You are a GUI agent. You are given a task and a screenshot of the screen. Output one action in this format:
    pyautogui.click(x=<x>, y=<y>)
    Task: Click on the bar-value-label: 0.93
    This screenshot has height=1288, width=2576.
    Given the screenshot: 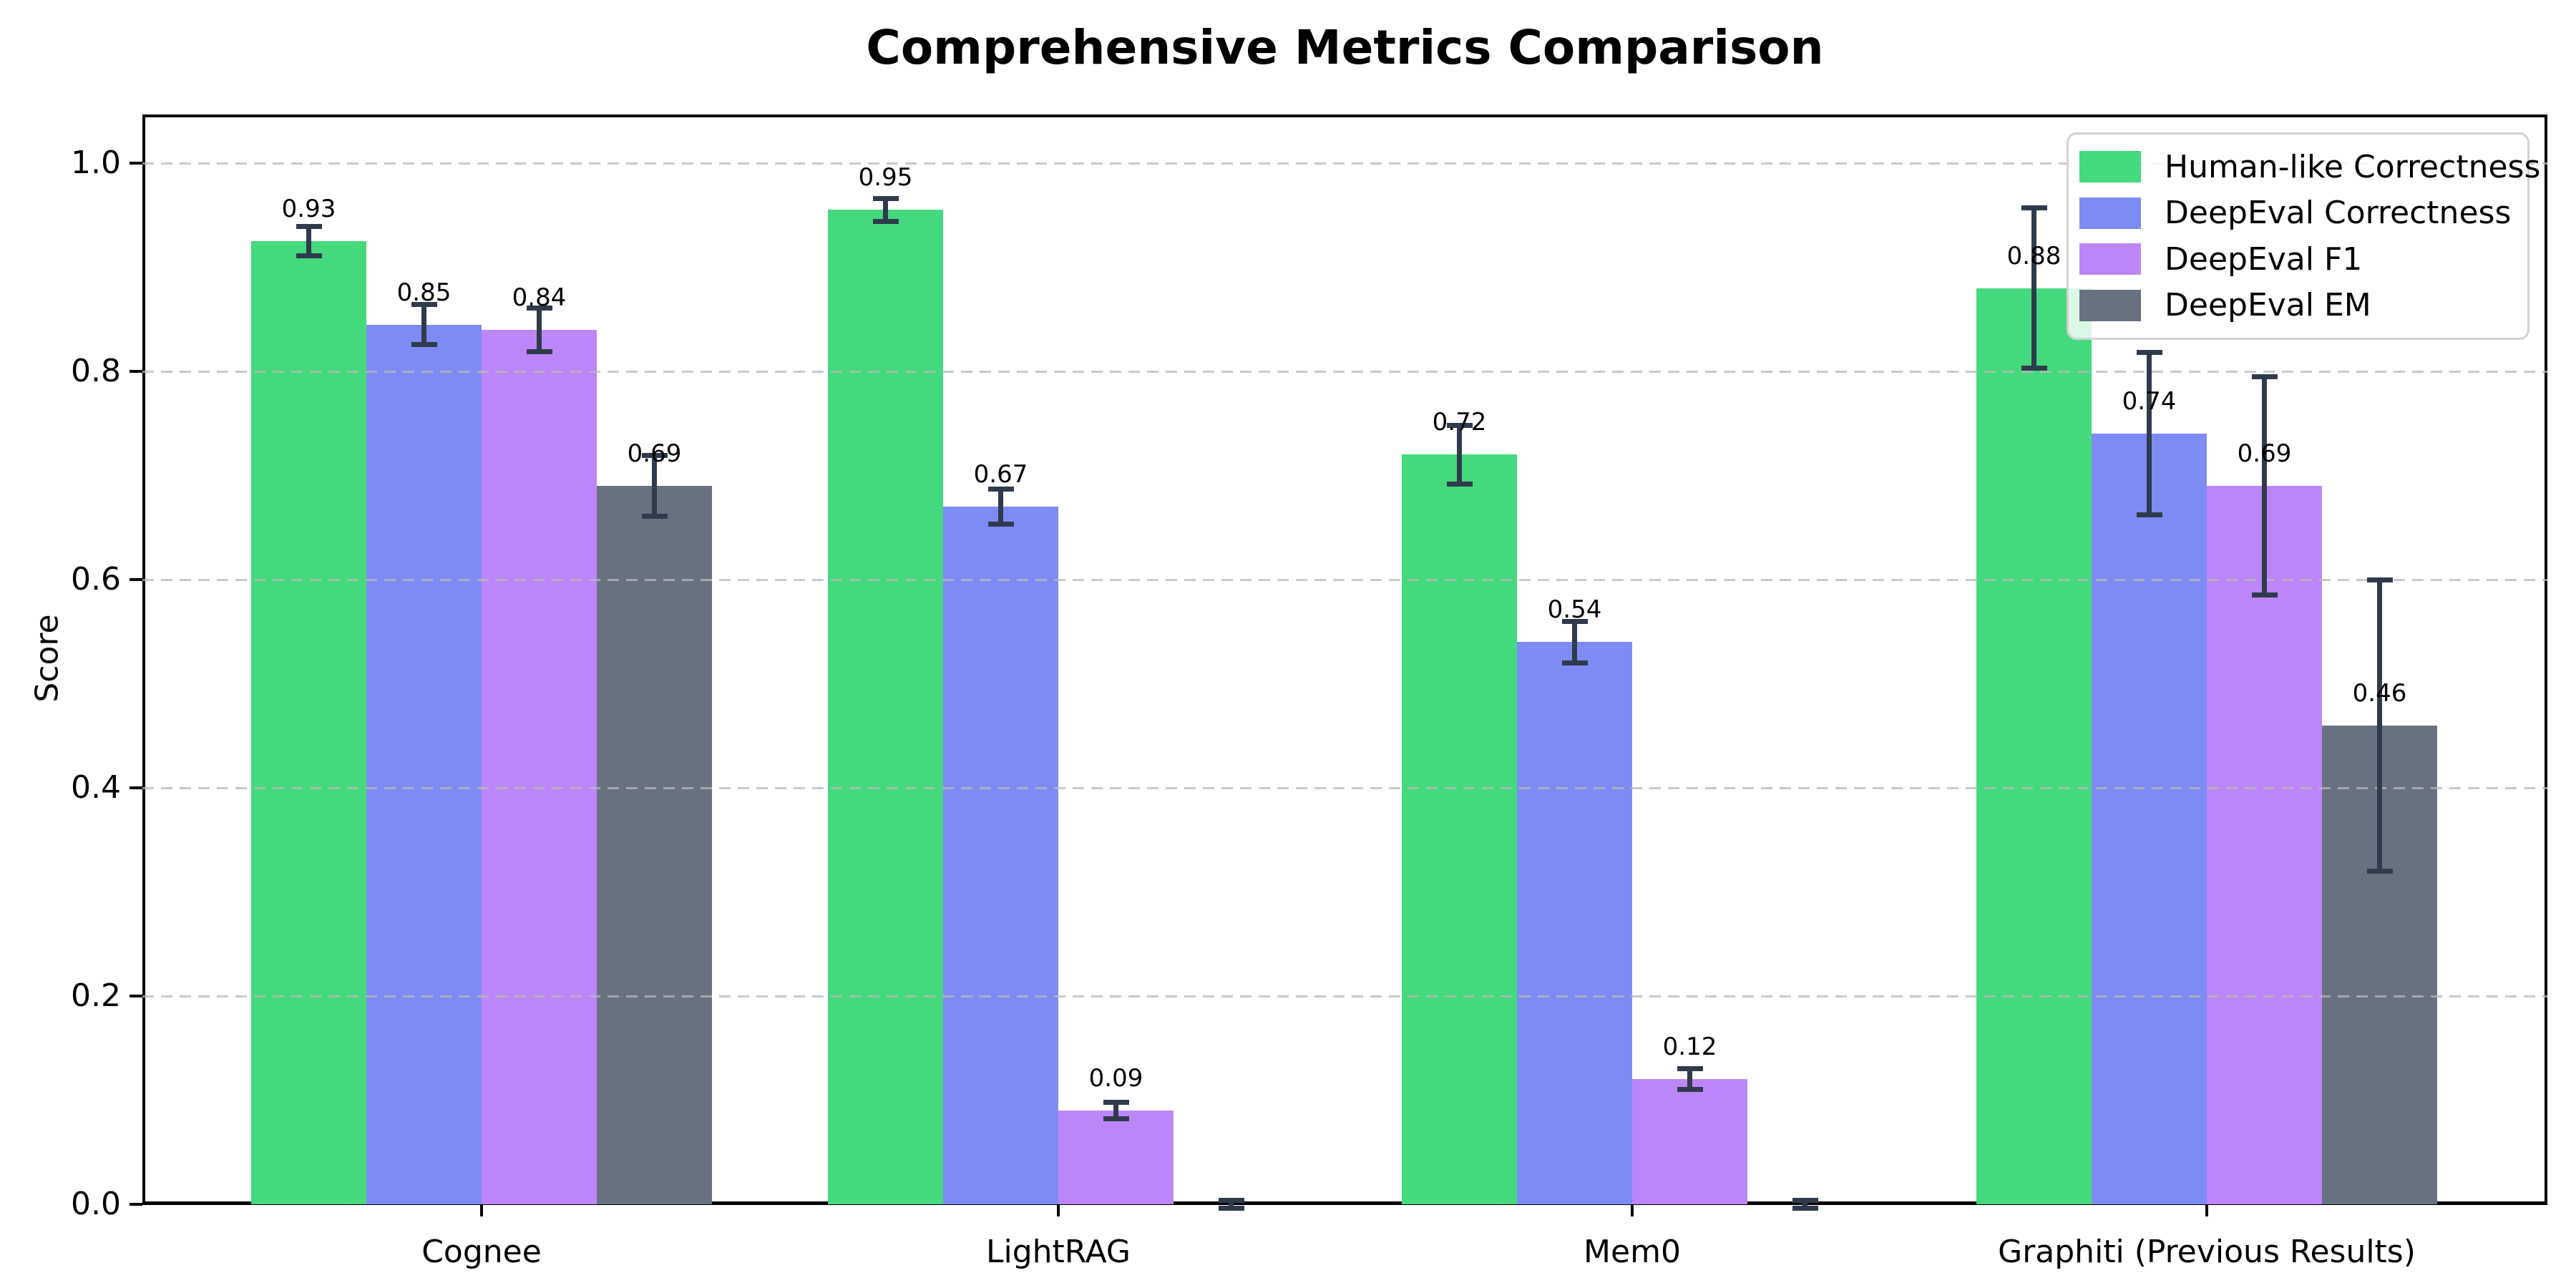 What is the action you would take?
    pyautogui.click(x=308, y=209)
    